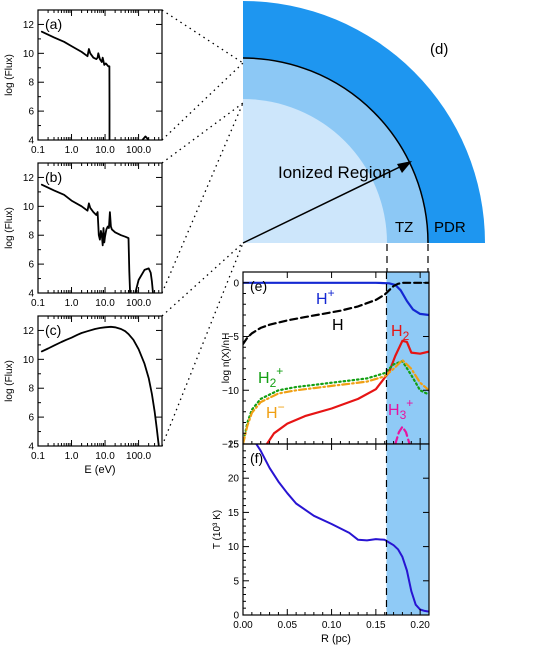  What do you see at coordinates (338, 325) in the screenshot?
I see `species-label-h: H` at bounding box center [338, 325].